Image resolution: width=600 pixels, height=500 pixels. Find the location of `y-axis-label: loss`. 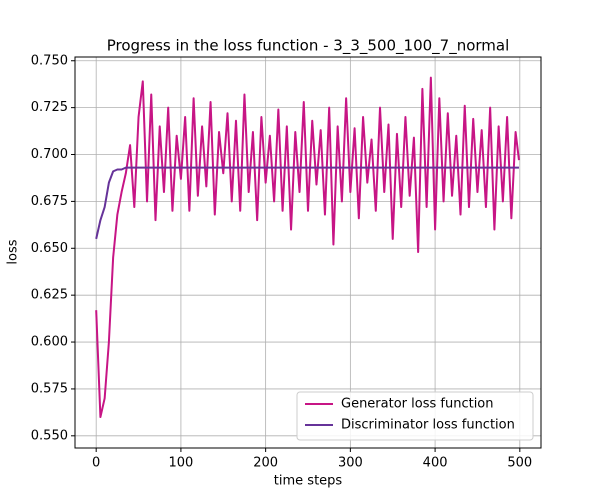

y-axis-label: loss is located at coordinates (13, 251).